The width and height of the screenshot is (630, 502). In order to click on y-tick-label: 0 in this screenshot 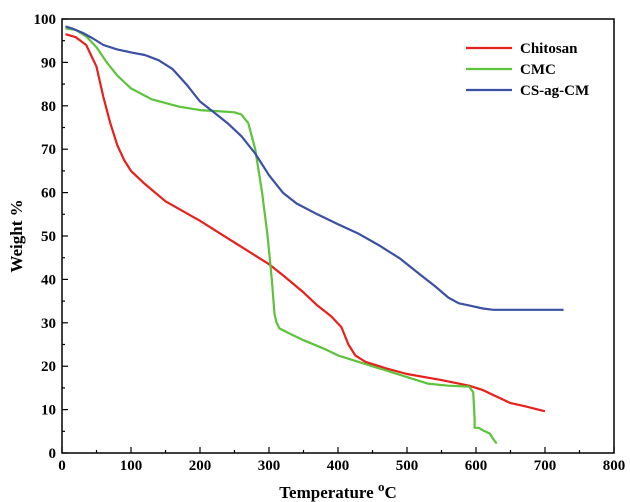, I will do `click(53, 454)`.